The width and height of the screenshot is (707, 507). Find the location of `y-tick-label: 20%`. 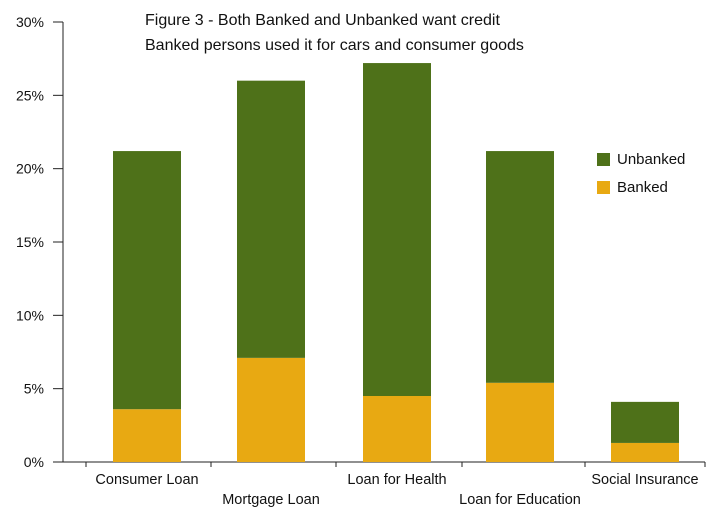

y-tick-label: 20% is located at coordinates (30, 169).